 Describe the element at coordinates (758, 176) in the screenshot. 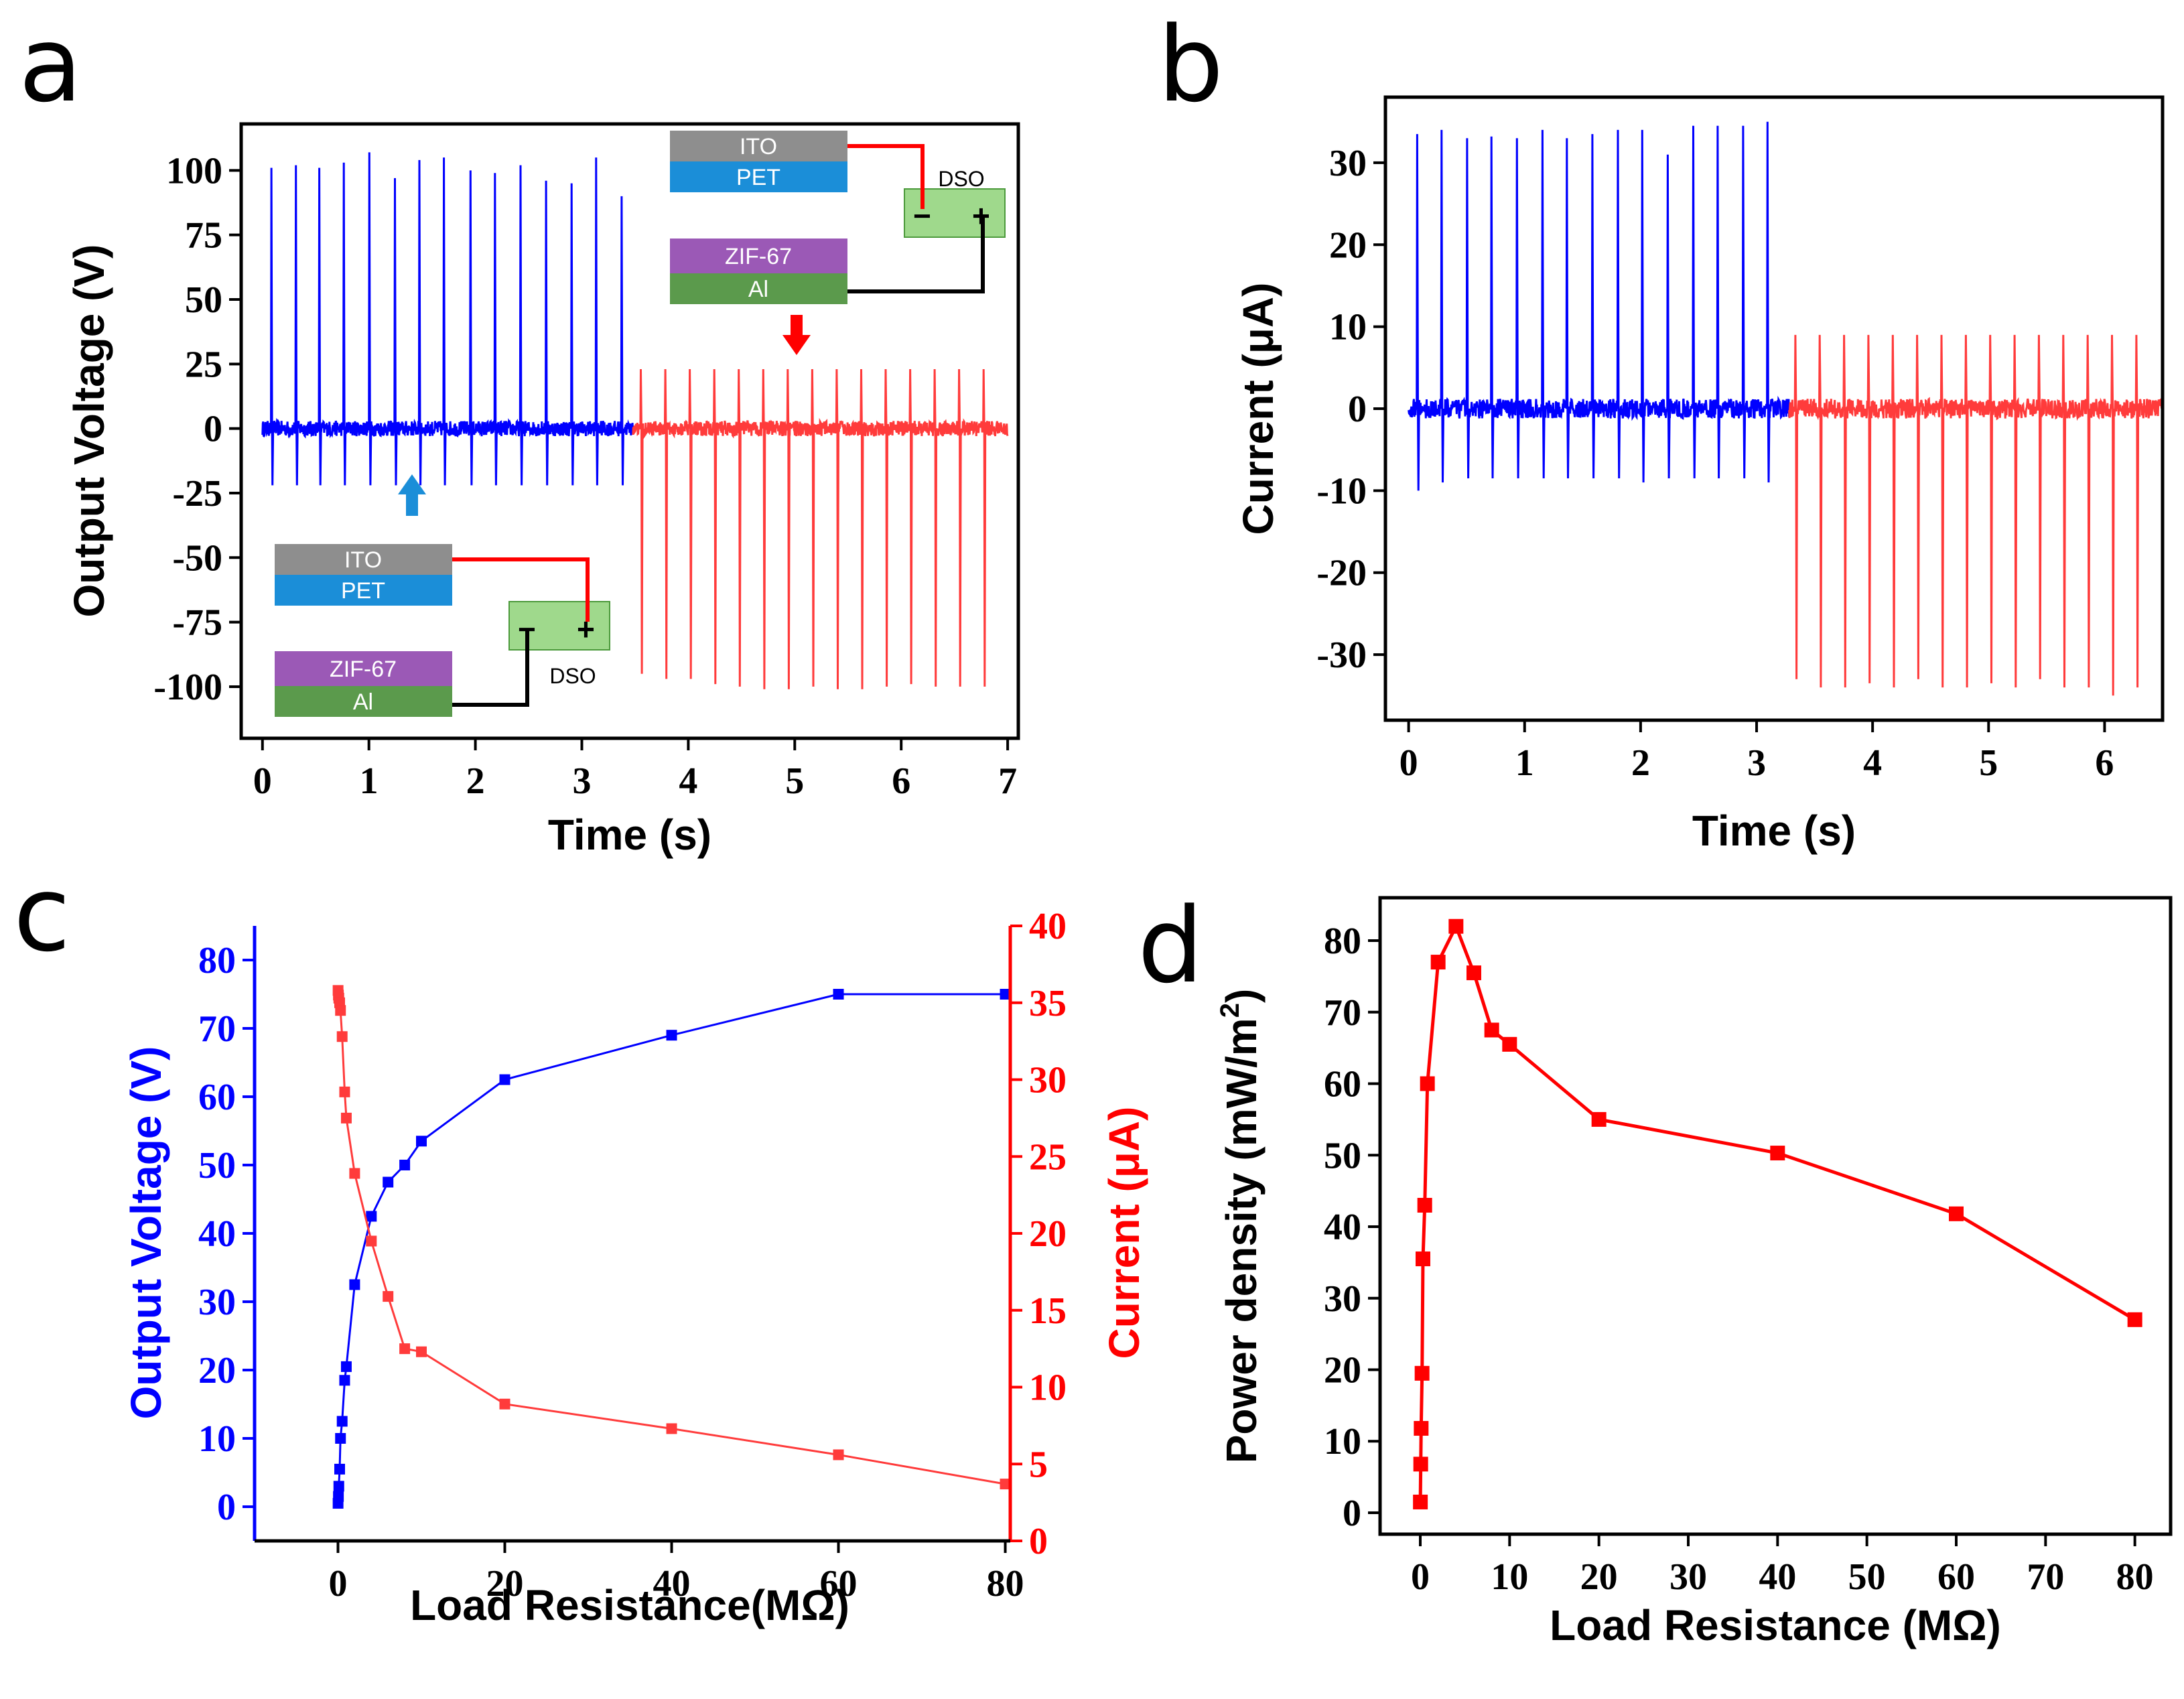

I see `inset-top-pet-layer` at that location.